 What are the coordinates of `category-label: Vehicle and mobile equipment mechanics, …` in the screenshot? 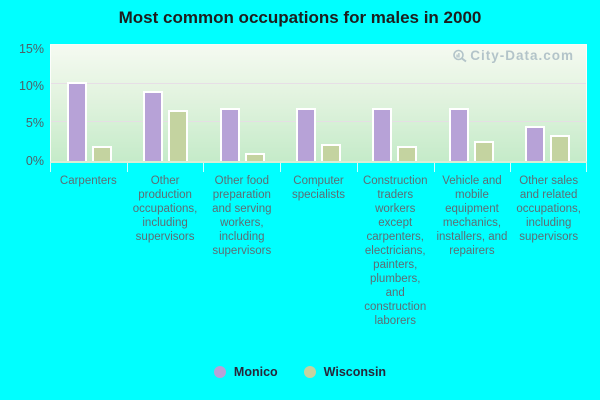 It's located at (472, 216).